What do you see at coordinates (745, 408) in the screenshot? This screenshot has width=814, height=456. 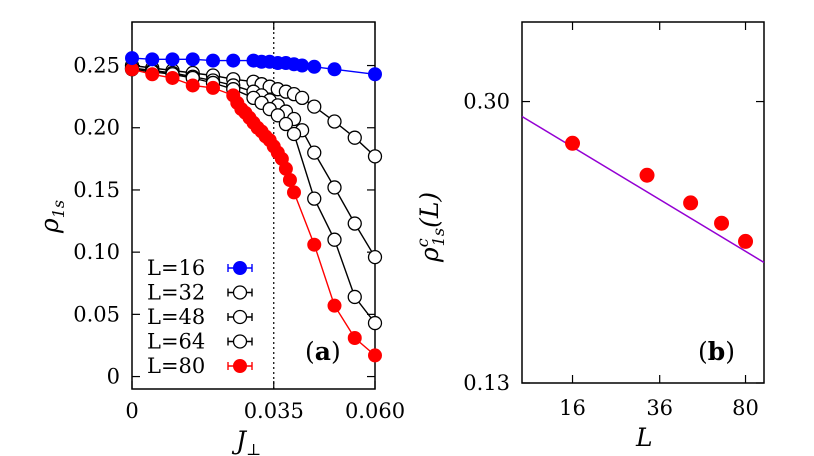 I see `x-tick-label: 80` at bounding box center [745, 408].